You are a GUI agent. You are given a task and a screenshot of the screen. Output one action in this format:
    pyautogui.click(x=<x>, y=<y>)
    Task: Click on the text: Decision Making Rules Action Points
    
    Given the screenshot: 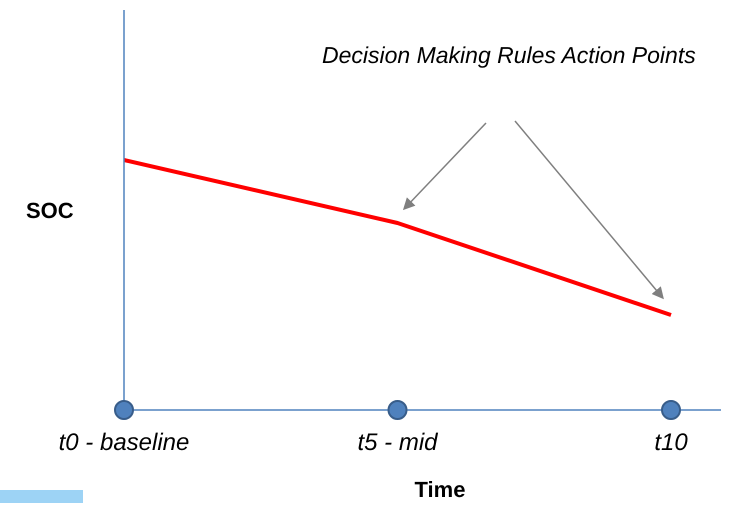 What is the action you would take?
    pyautogui.click(x=509, y=55)
    